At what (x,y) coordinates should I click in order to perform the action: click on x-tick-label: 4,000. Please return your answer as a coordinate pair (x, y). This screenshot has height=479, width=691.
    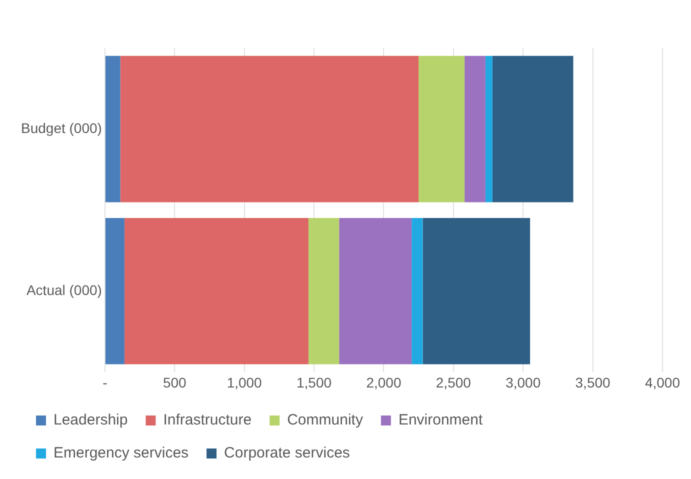
    Looking at the image, I should click on (662, 382).